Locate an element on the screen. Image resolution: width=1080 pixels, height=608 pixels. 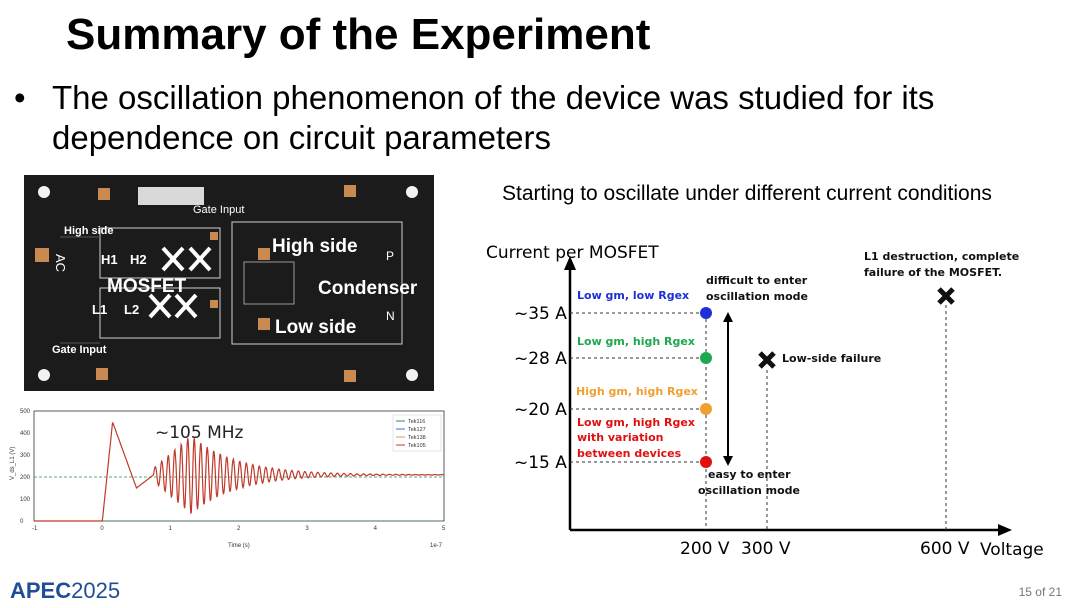
high-side-left-label: High side is located at coordinates (89, 231).